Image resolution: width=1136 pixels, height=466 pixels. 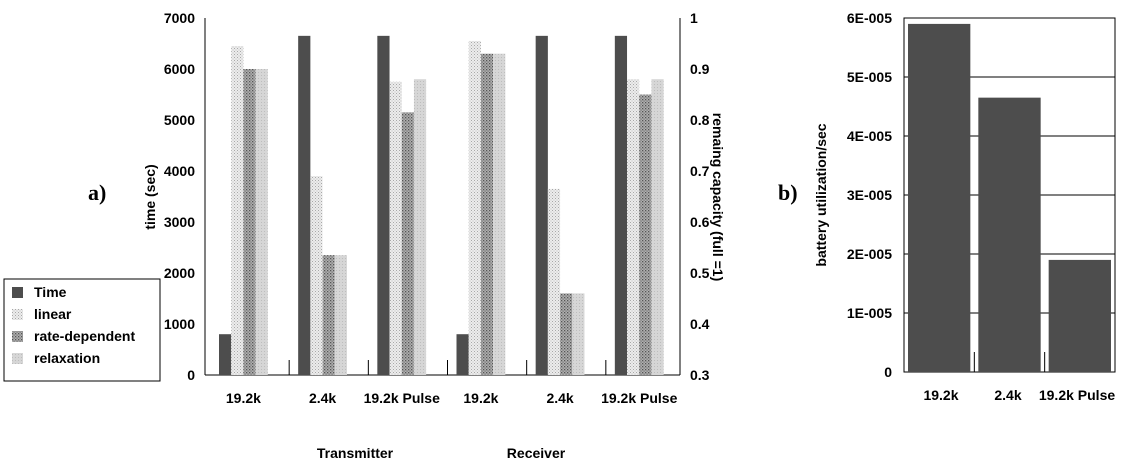 What do you see at coordinates (869, 77) in the screenshot?
I see `chart-b-y-tick-label: 5E-005` at bounding box center [869, 77].